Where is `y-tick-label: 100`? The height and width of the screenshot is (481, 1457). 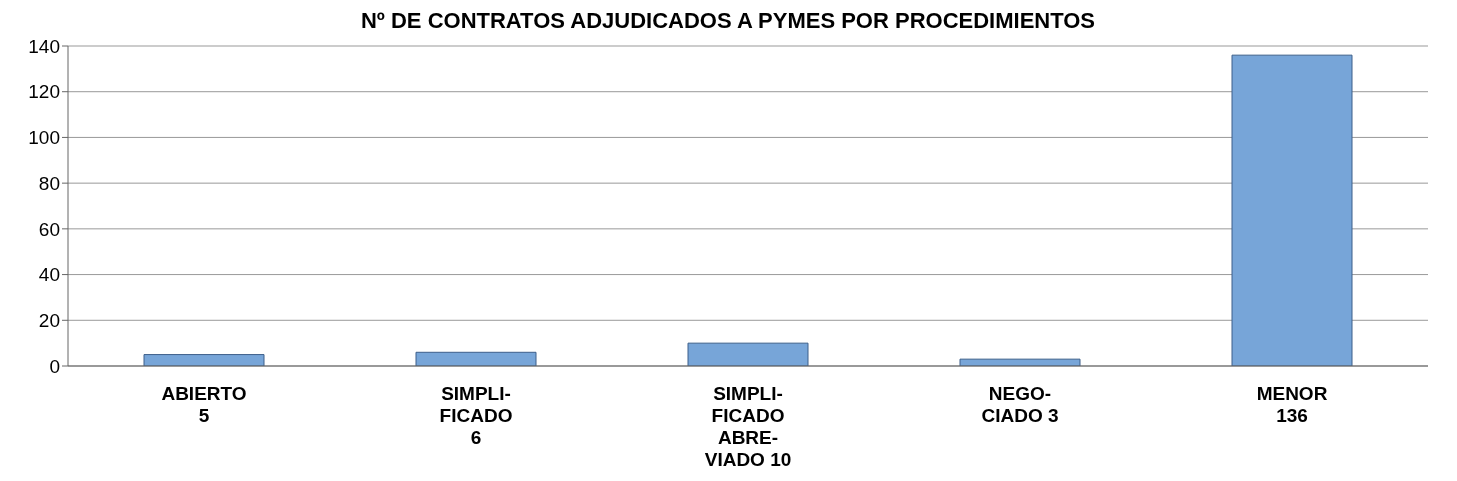 y-tick-label: 100 is located at coordinates (44, 138).